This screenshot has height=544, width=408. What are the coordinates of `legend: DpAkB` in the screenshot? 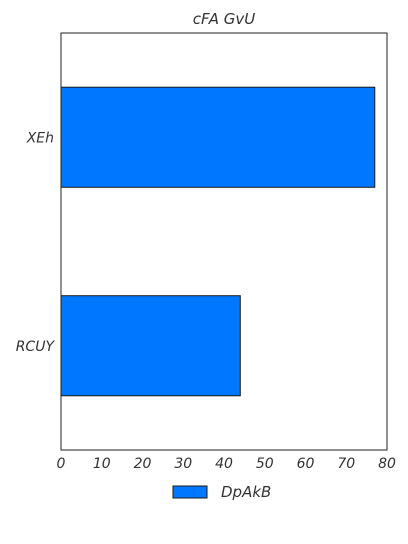 It's located at (221, 492).